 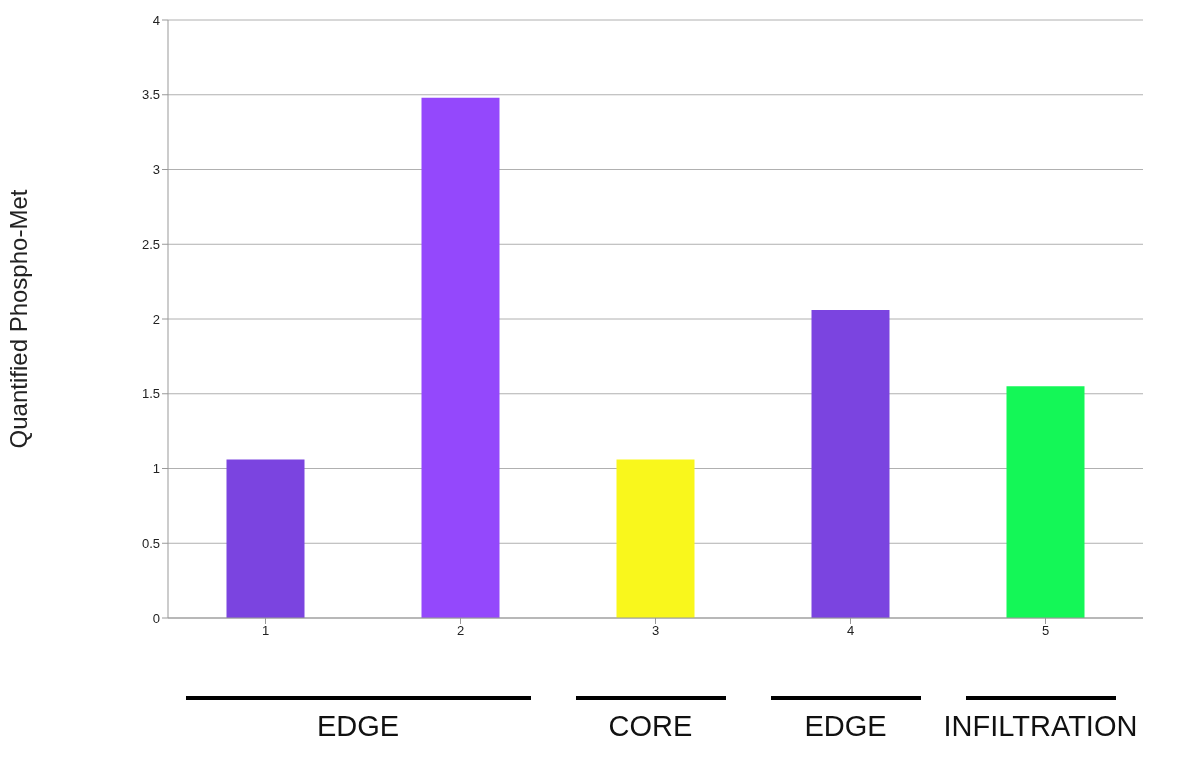 I want to click on y-tick-label: 0.5, so click(x=150, y=543).